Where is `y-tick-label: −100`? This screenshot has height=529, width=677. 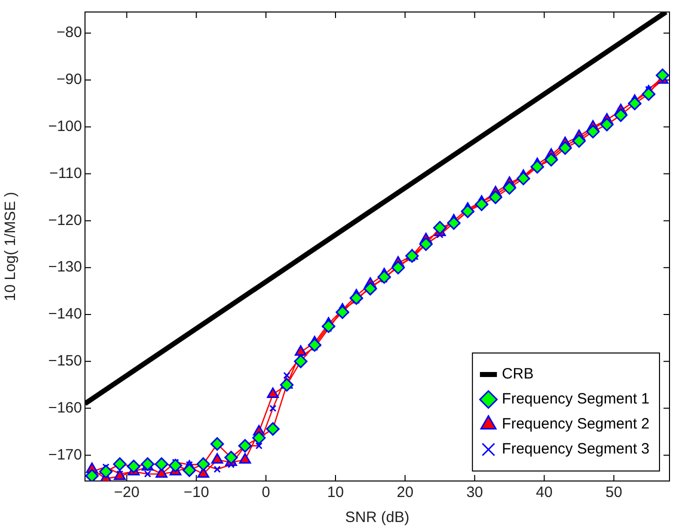 y-tick-label: −100 is located at coordinates (65, 127).